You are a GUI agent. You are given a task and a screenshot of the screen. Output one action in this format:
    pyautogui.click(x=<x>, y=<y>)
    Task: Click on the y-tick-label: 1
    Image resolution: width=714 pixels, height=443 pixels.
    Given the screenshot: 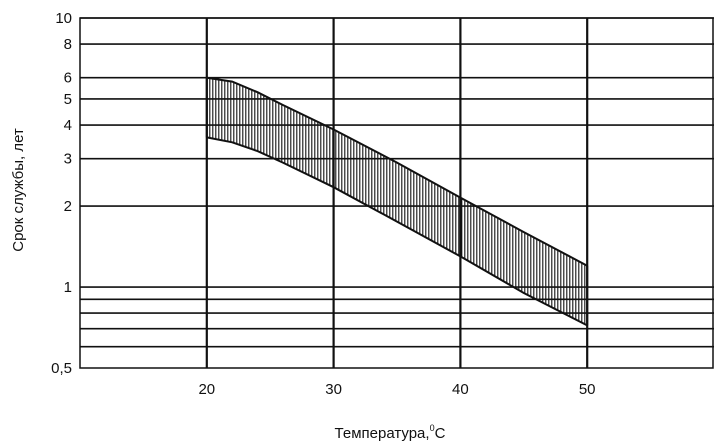 What is the action you would take?
    pyautogui.click(x=68, y=287)
    